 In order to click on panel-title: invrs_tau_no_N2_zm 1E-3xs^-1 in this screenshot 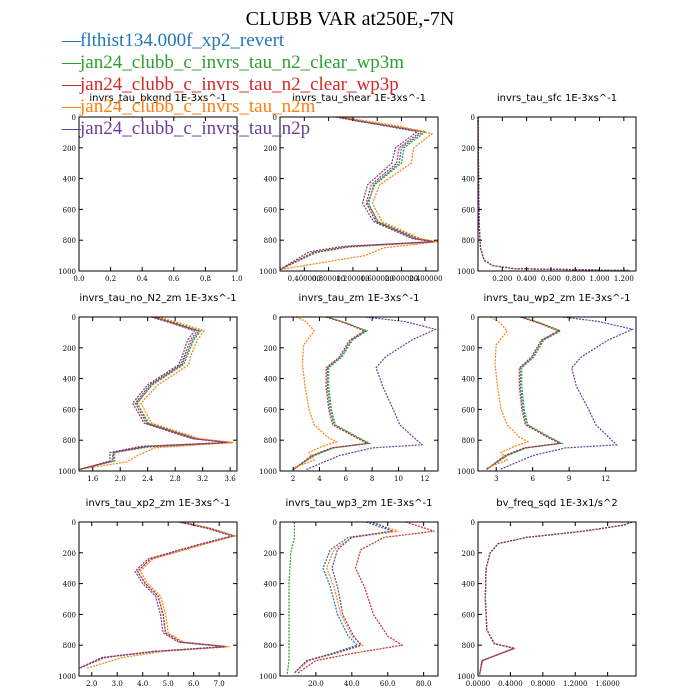, I will do `click(157, 298)`.